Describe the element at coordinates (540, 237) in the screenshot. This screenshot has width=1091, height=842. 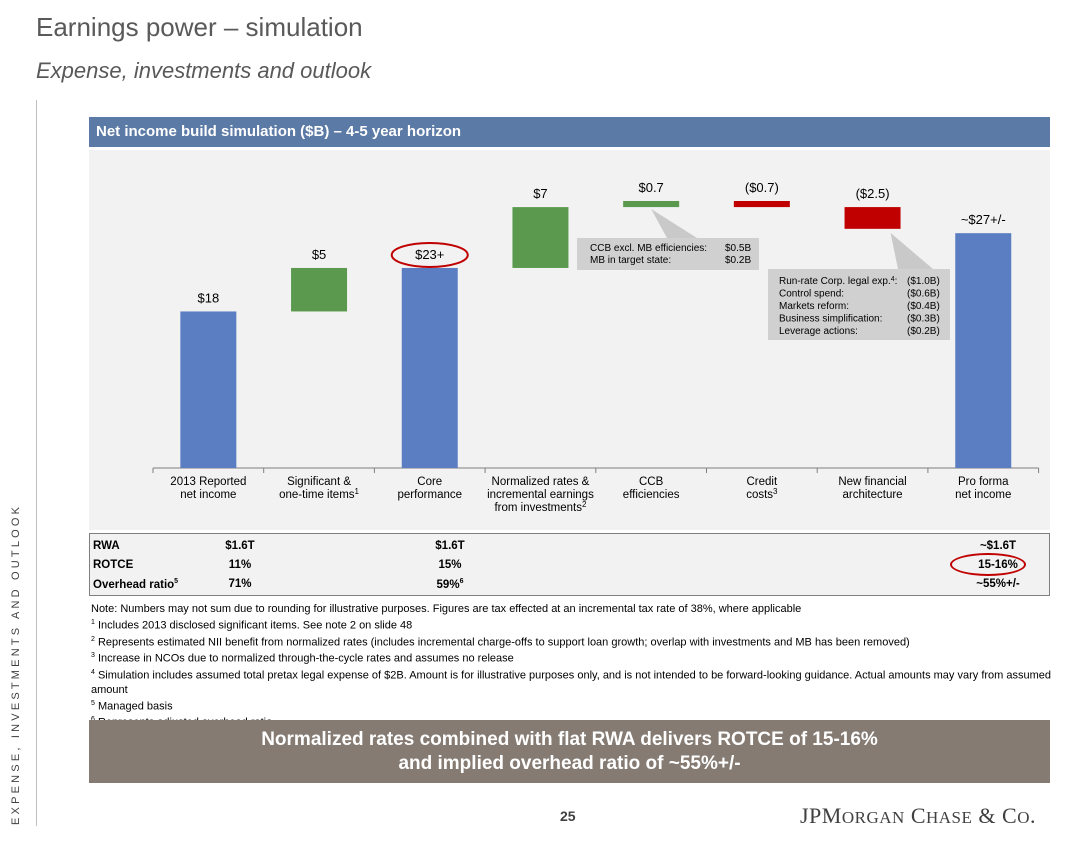
I see `bar-normalized-rates` at that location.